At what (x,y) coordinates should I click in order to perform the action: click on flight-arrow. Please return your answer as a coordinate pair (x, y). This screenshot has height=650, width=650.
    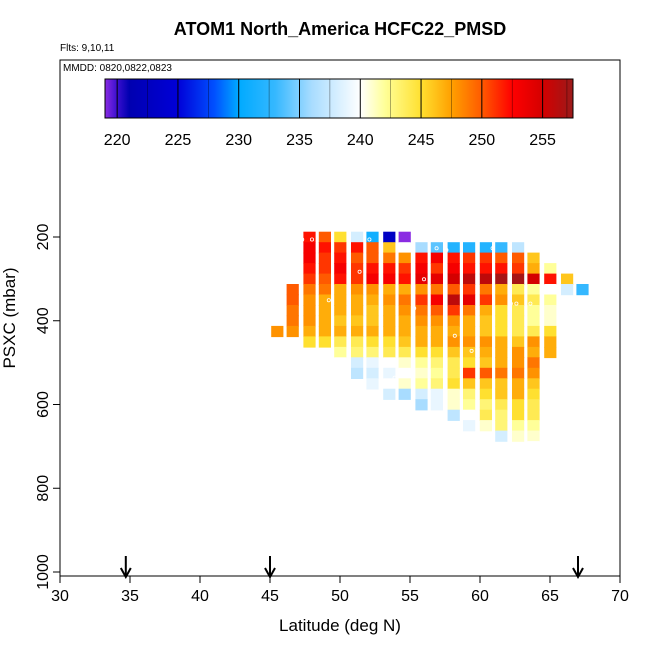
    Looking at the image, I should click on (270, 568).